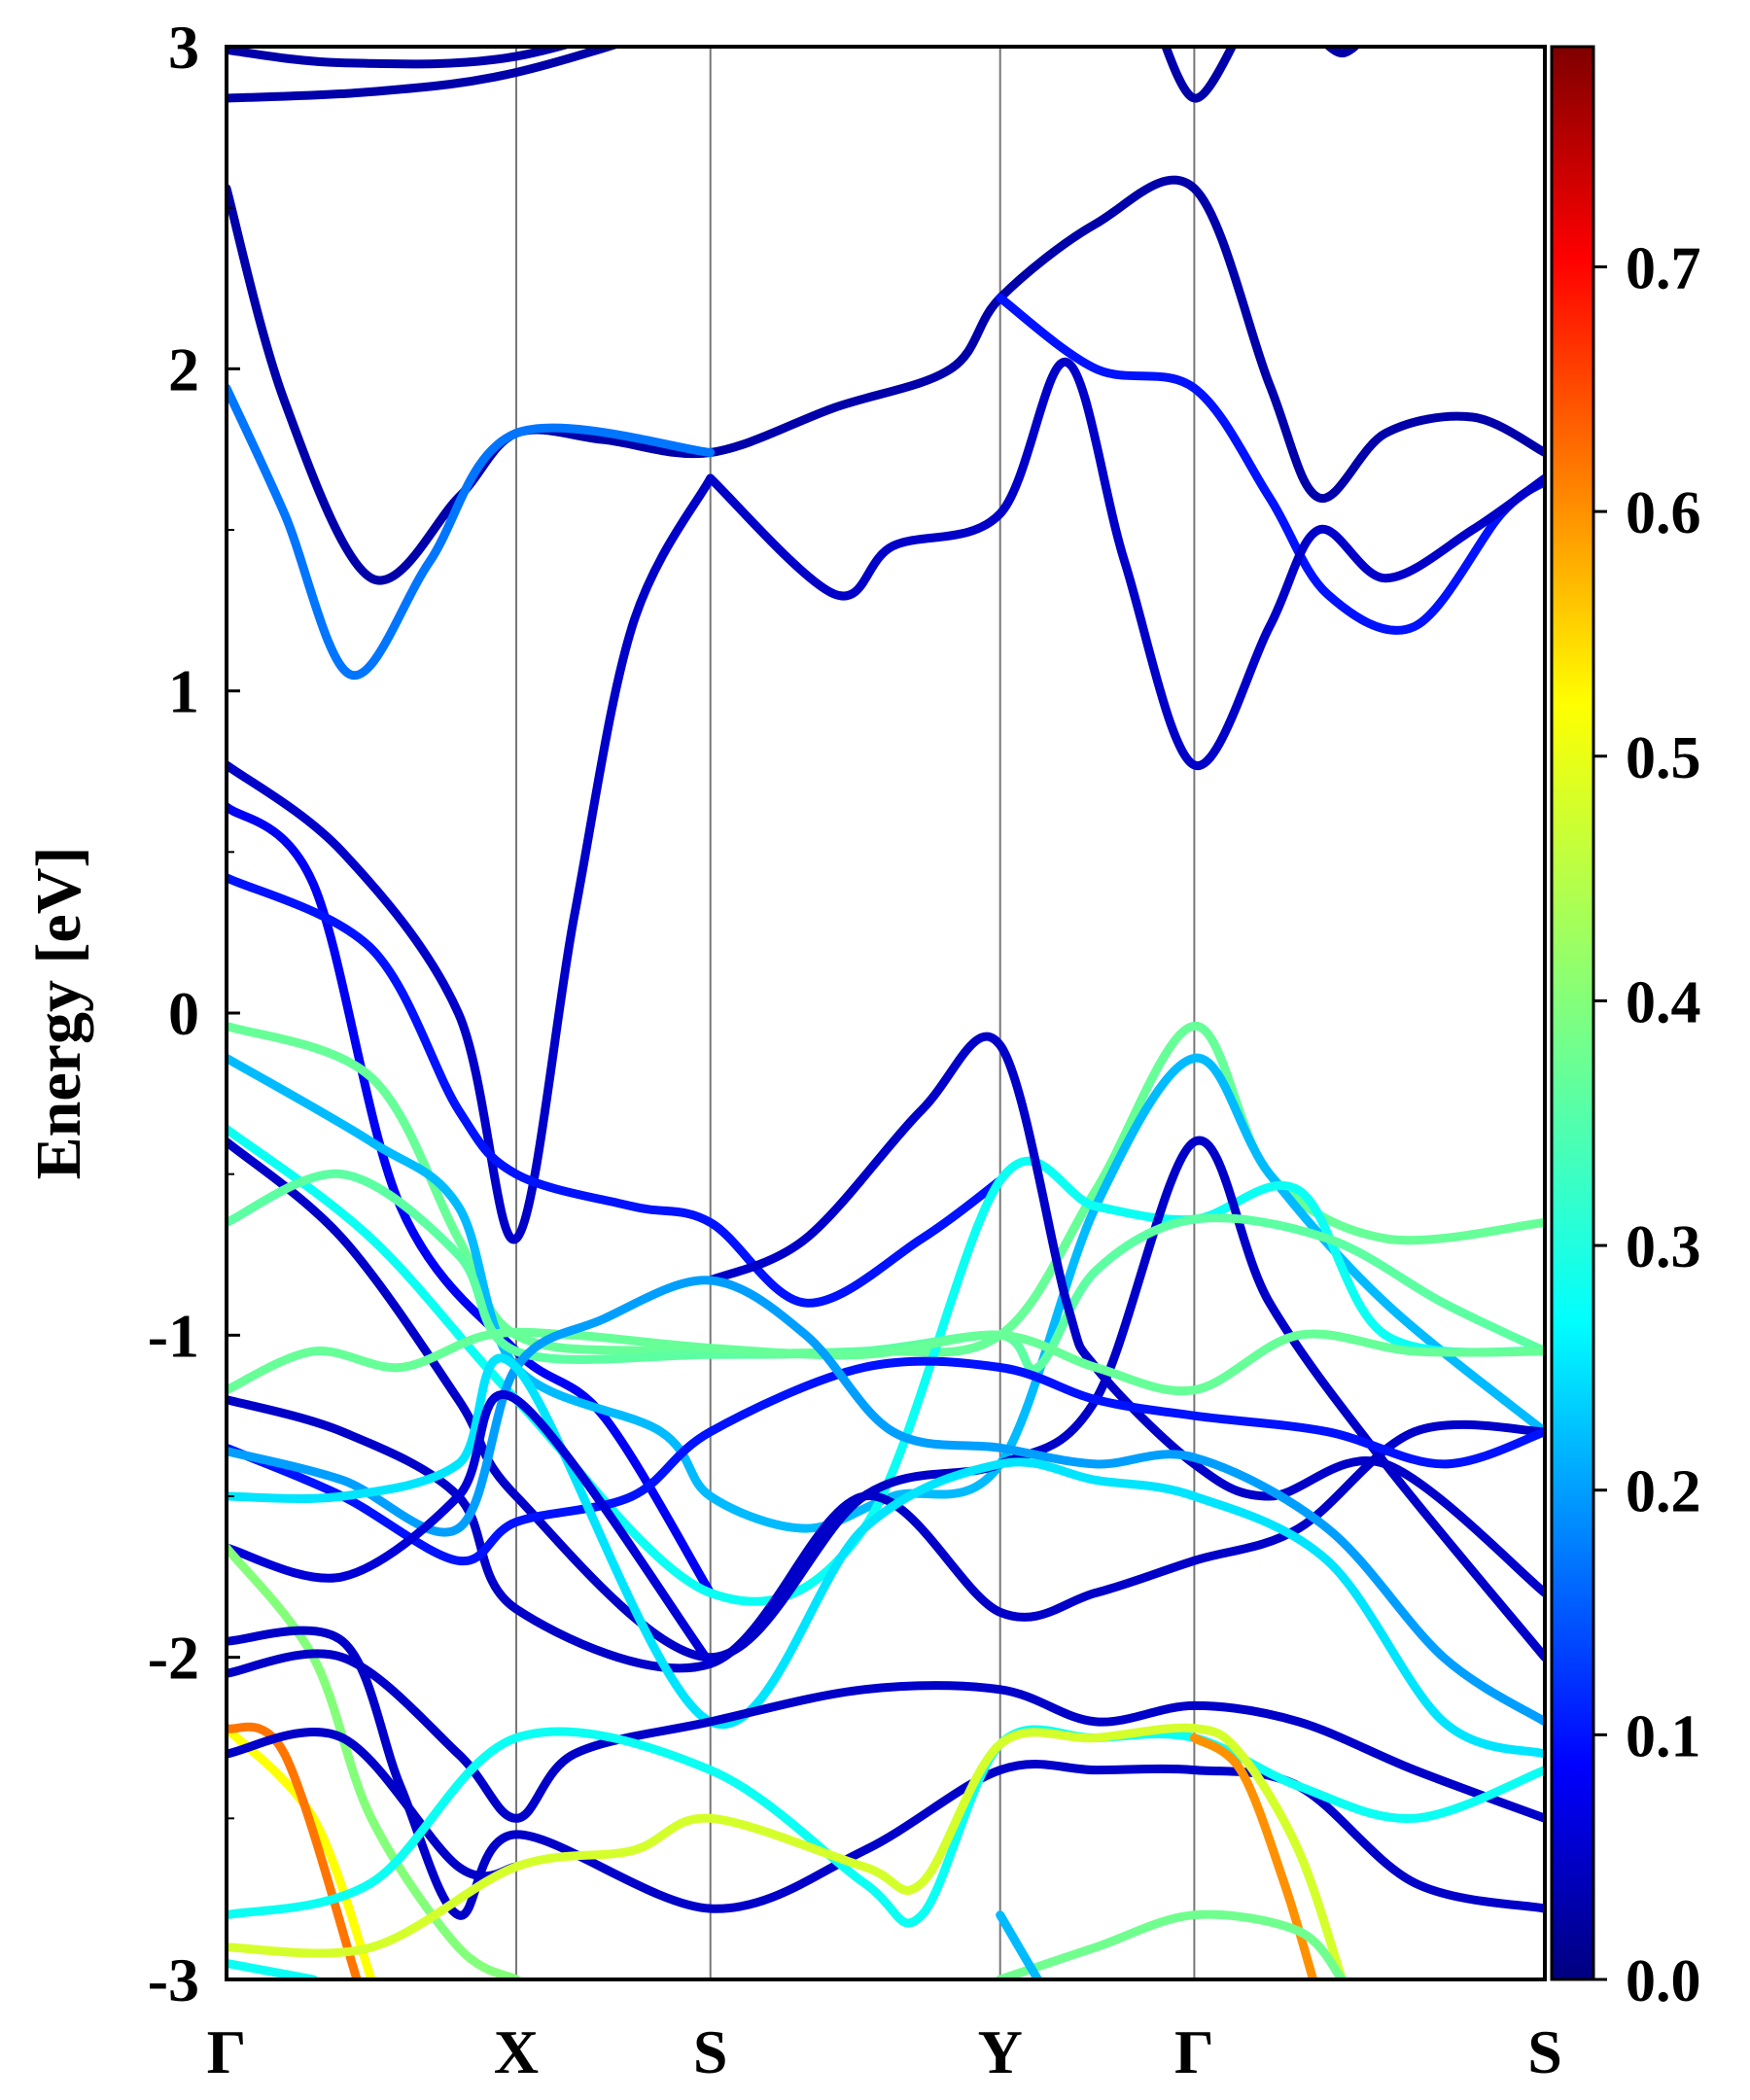  What do you see at coordinates (1663, 1247) in the screenshot?
I see `colorbar-tick-label: 0.3` at bounding box center [1663, 1247].